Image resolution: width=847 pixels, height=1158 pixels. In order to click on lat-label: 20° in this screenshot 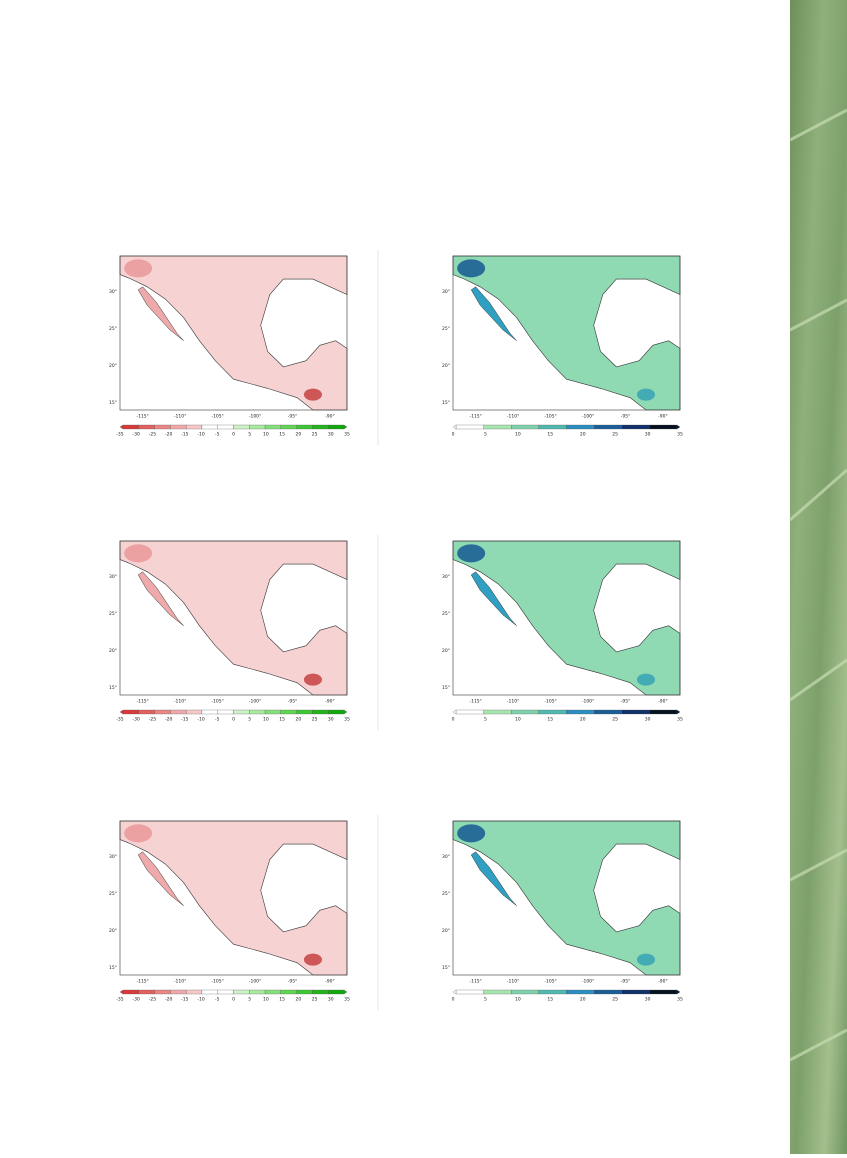, I will do `click(113, 366)`.